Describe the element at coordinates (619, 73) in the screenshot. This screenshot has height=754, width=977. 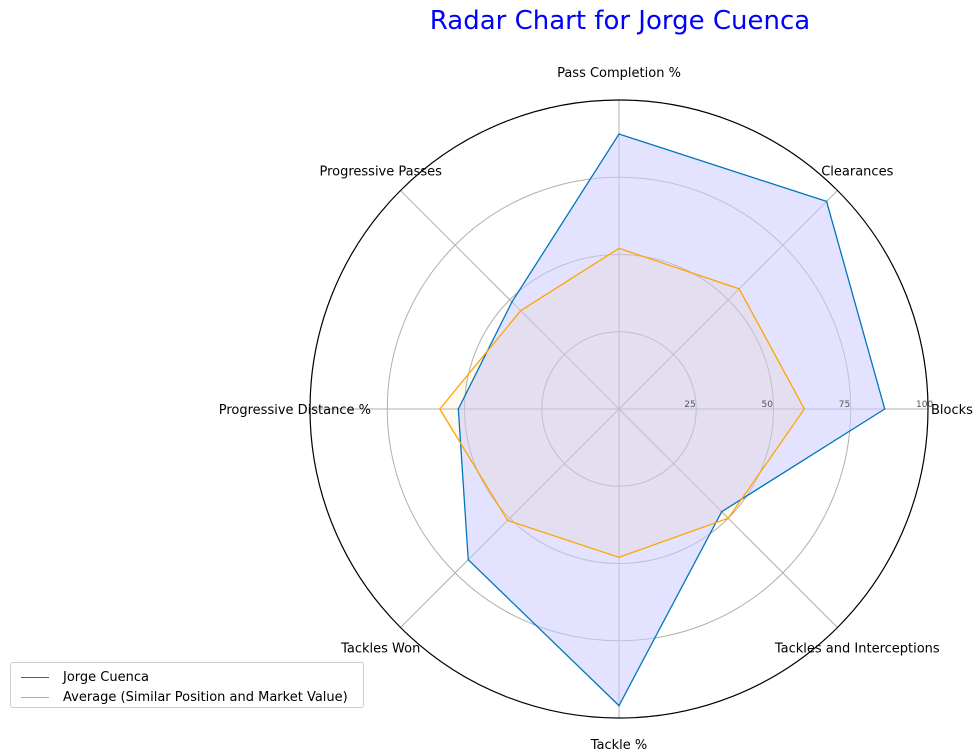
I see `category-label: Pass Completion %` at that location.